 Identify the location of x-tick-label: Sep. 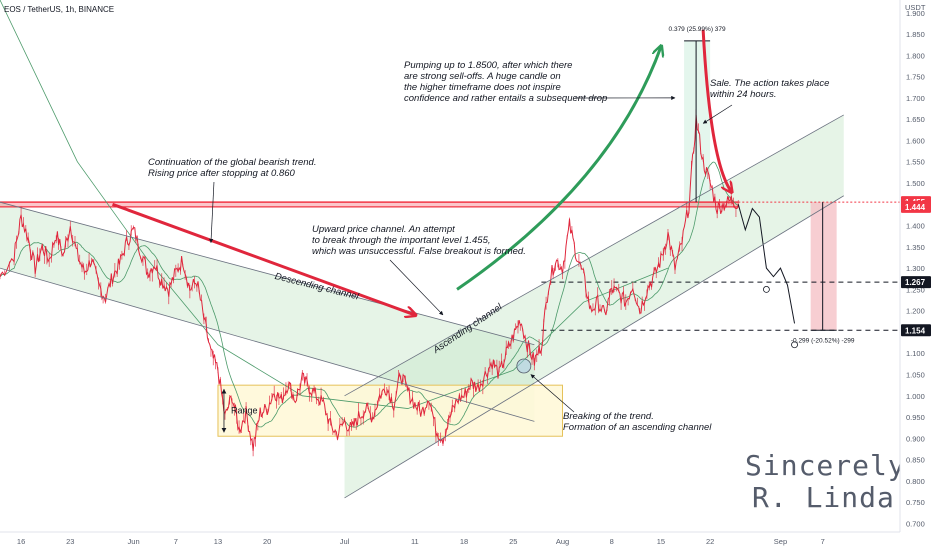
(780, 541).